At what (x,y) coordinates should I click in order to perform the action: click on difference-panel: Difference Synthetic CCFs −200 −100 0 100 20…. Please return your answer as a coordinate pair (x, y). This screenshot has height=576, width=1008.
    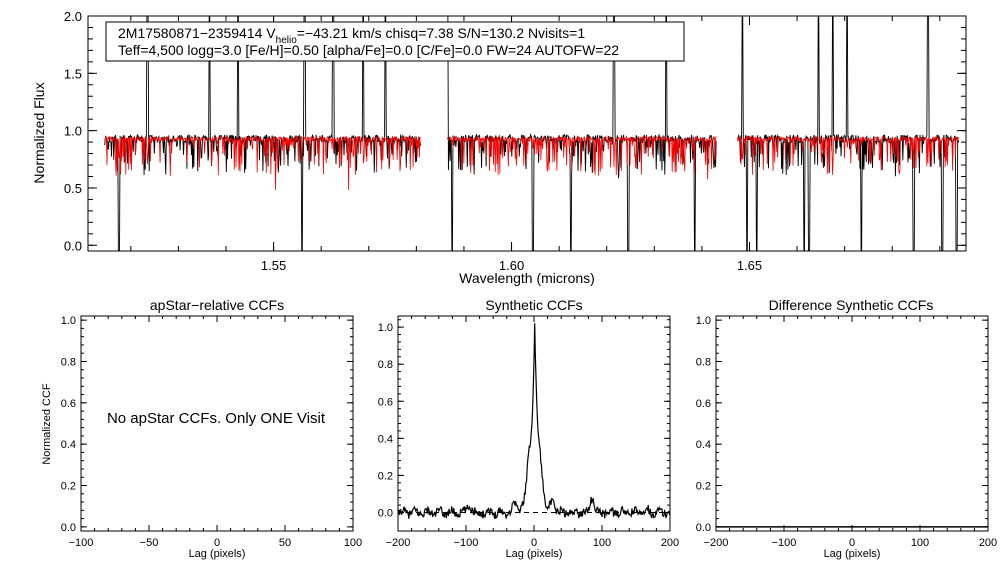
    Looking at the image, I should click on (846, 428).